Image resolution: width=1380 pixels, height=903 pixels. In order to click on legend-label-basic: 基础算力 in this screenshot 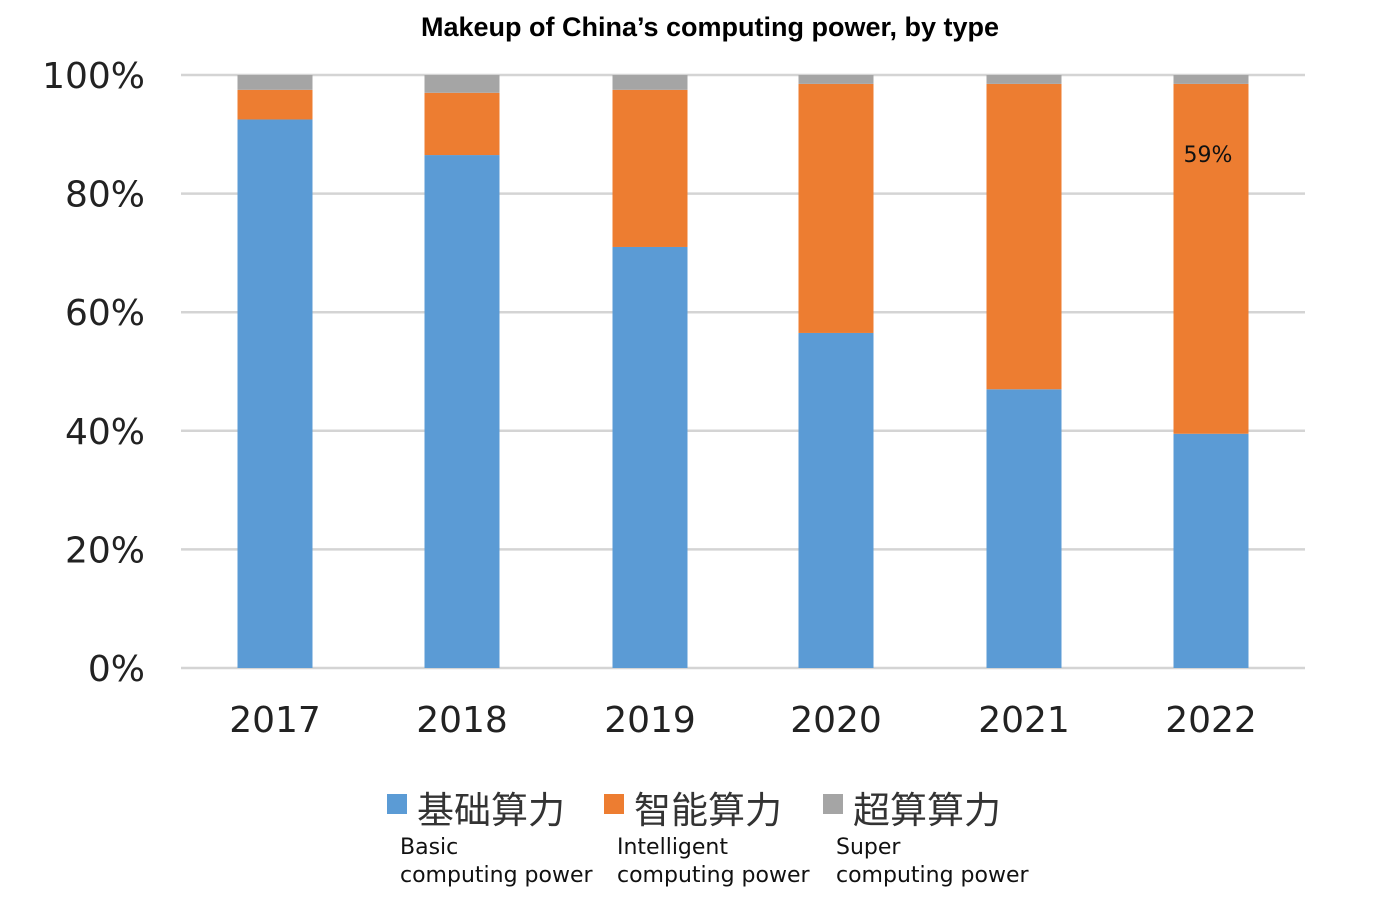, I will do `click(491, 810)`.